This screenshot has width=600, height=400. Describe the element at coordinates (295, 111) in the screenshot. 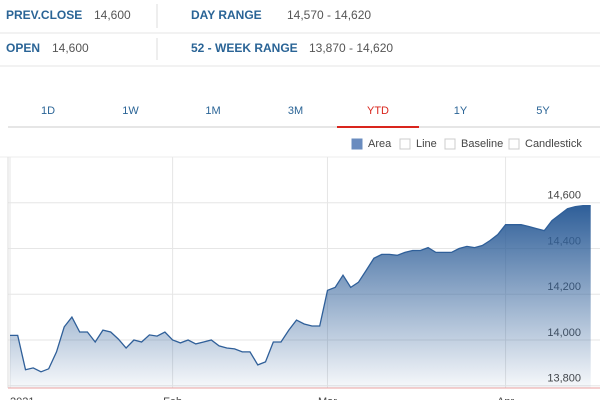

I see `range-tab: 3M` at that location.